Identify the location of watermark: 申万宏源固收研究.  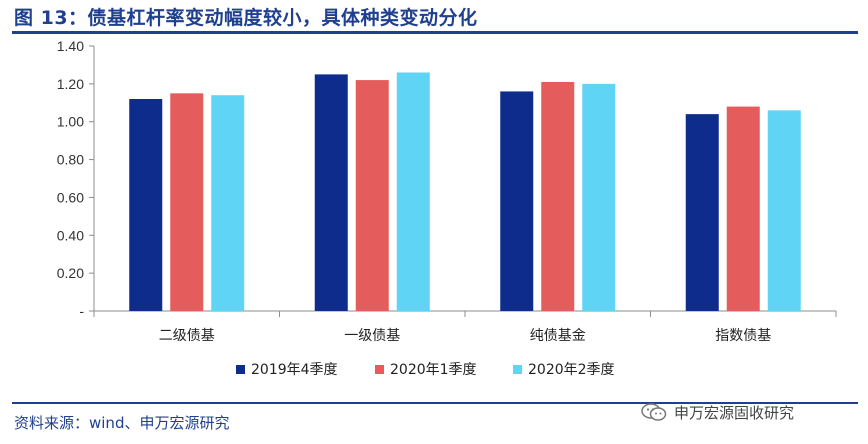
(751, 412).